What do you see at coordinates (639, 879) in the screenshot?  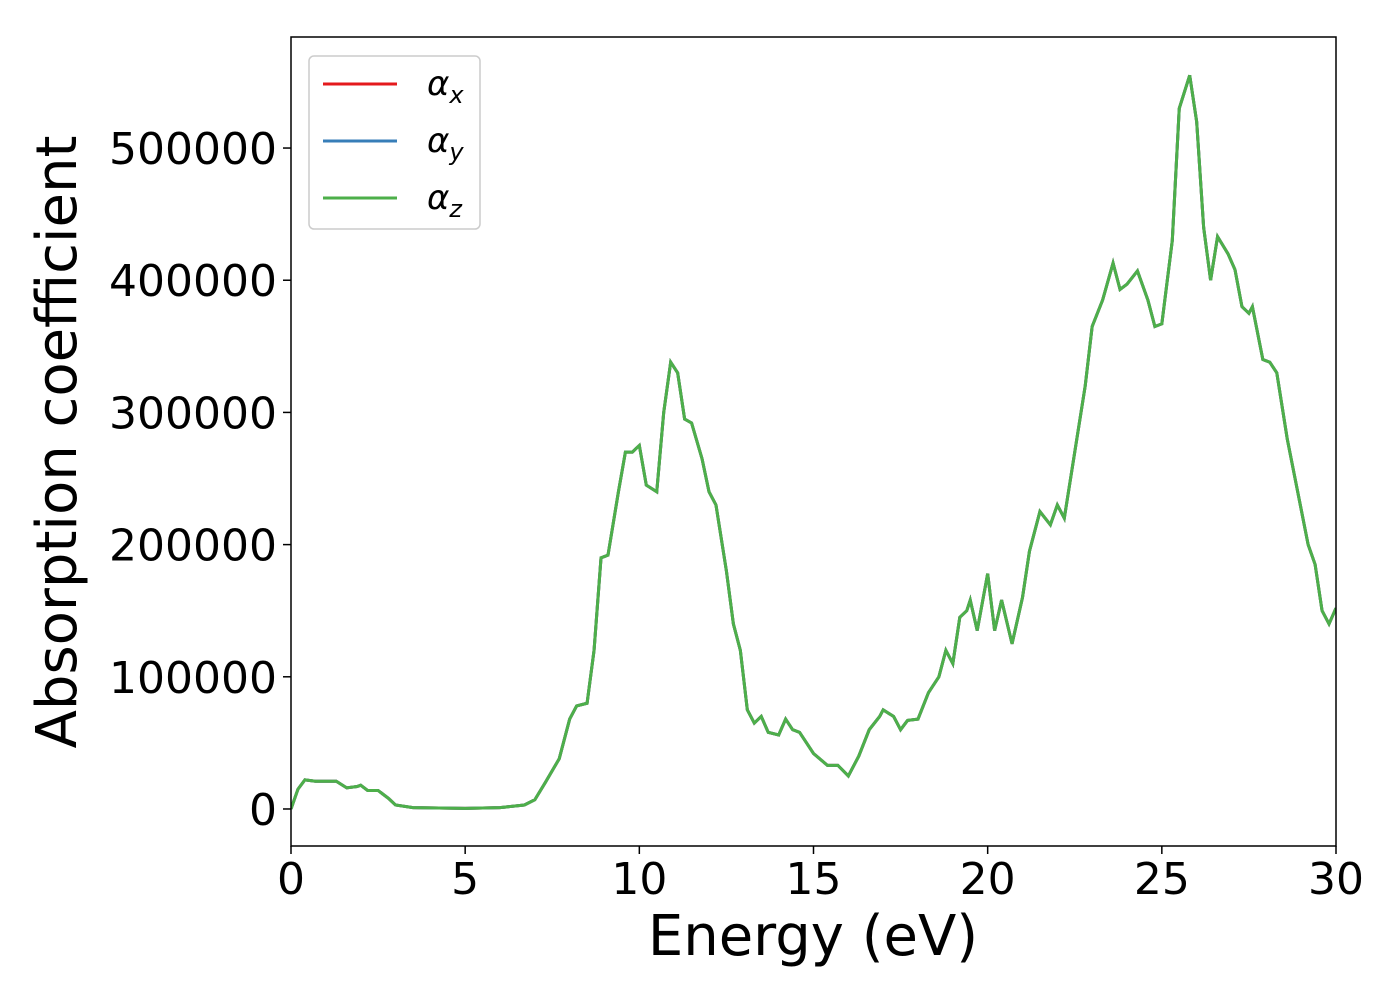 I see `x-tick-label: 10` at bounding box center [639, 879].